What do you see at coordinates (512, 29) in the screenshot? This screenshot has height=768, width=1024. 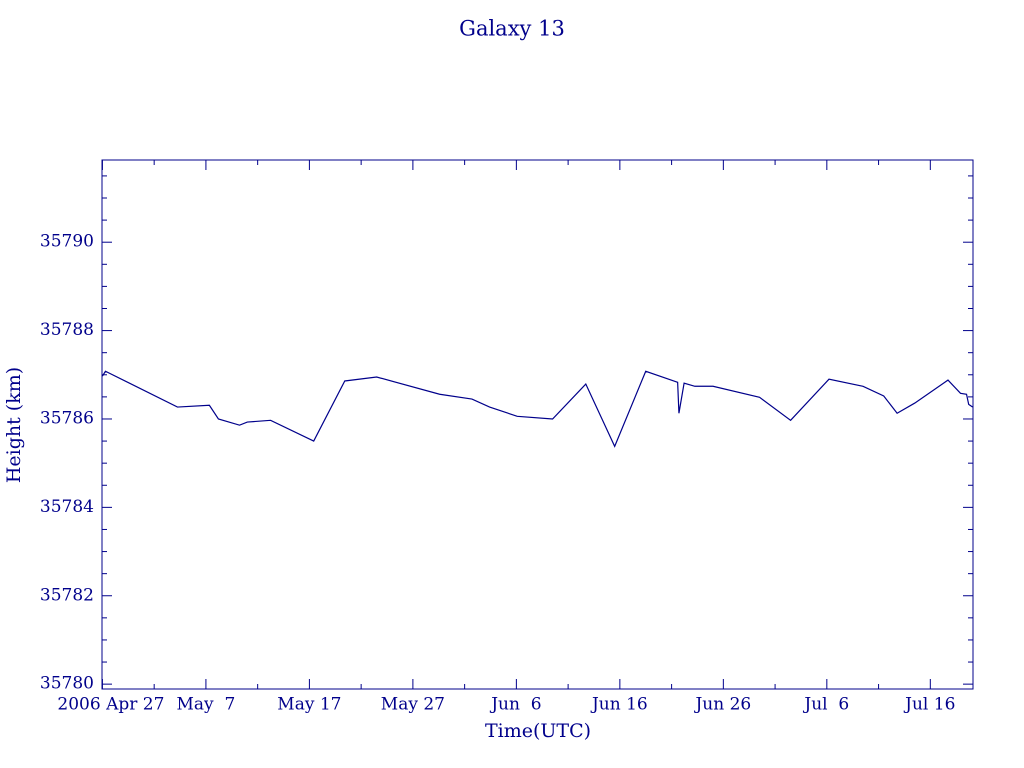 I see `chart-title: Galaxy 13` at bounding box center [512, 29].